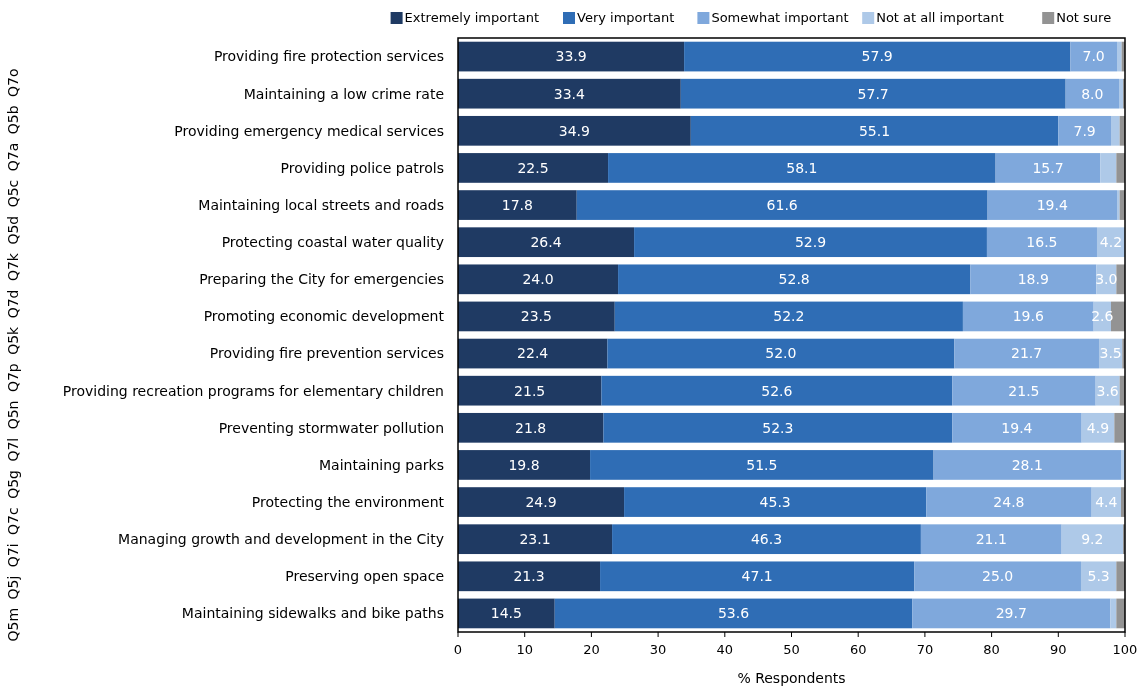 This screenshot has width=1139, height=688. Describe the element at coordinates (757, 576) in the screenshot. I see `data-label: 47.1` at that location.